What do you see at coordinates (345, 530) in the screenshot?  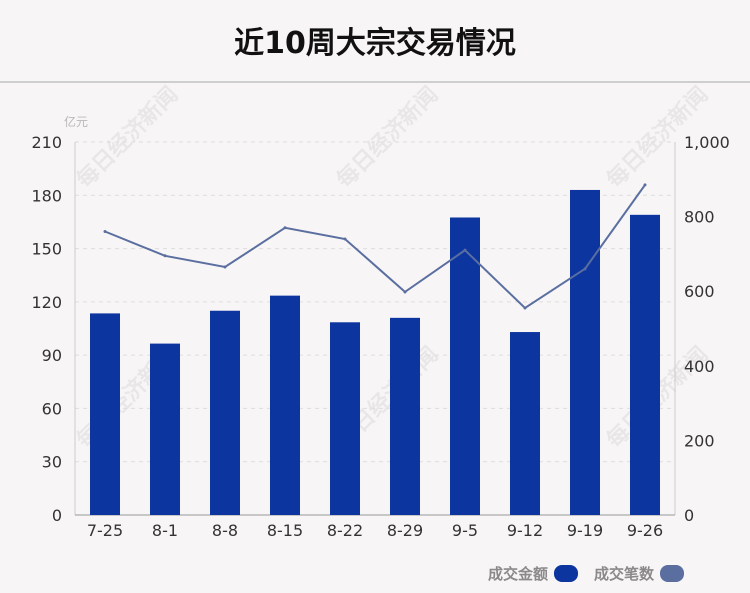 I see `x-tick-label: 8-22` at bounding box center [345, 530].